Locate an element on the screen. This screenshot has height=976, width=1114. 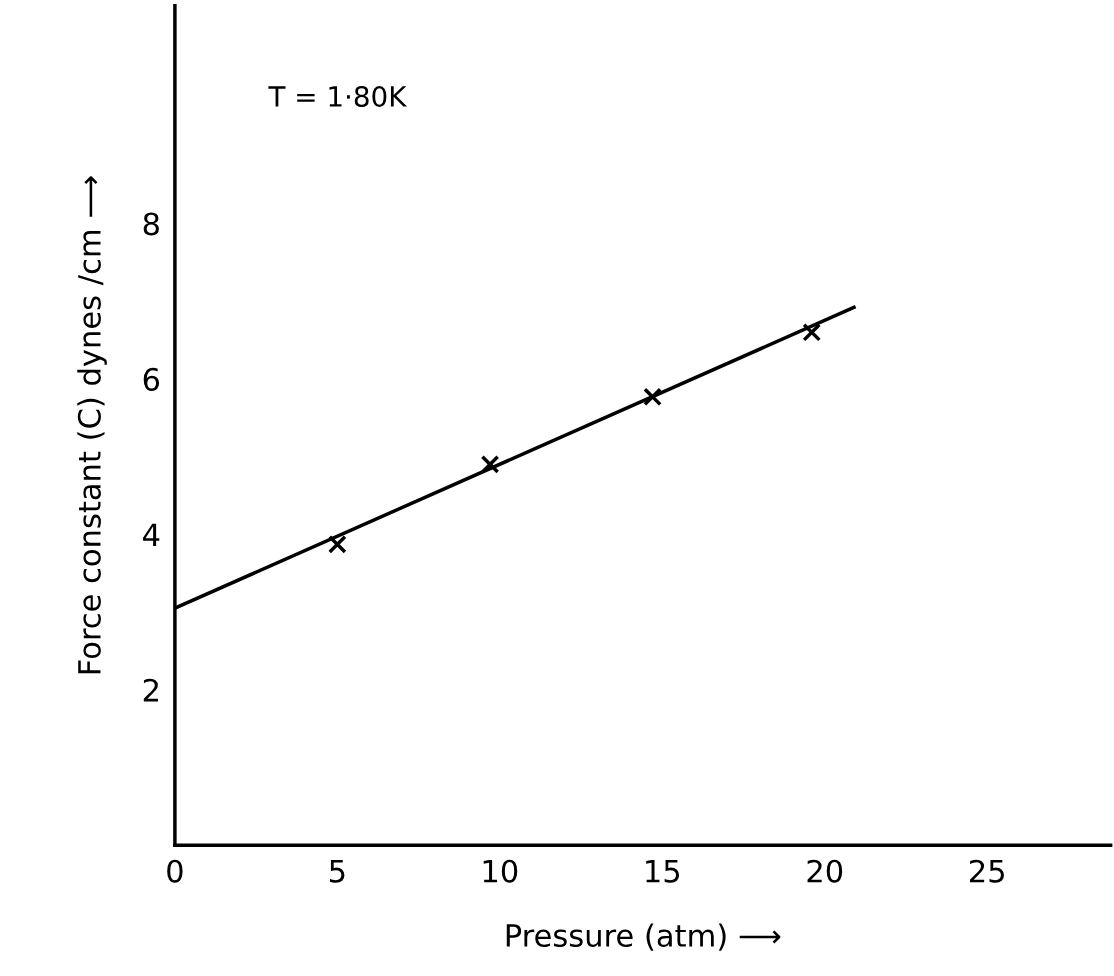
x-axis-title: Pressure (atm) ⟶ is located at coordinates (643, 937).